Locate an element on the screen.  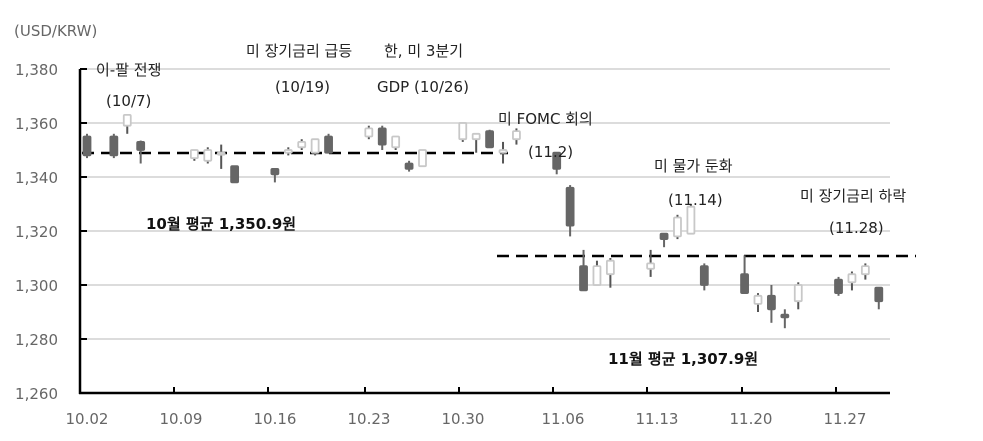
x-tick-label: 10.30 is located at coordinates (463, 419).